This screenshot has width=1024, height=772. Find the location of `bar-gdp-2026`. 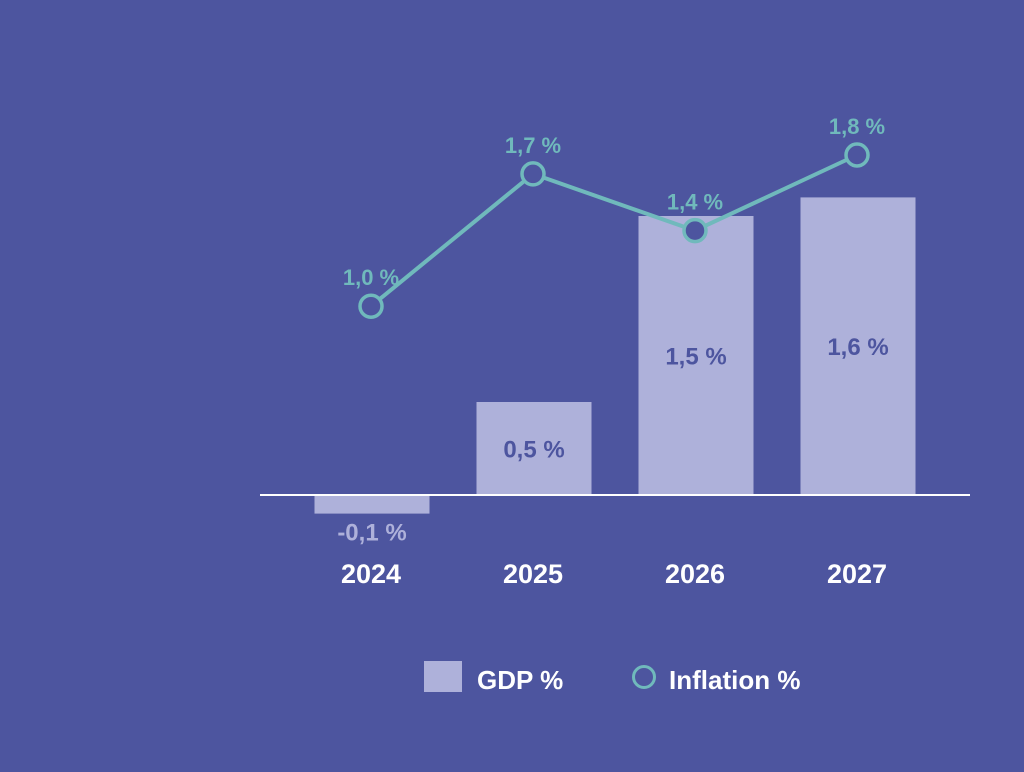

bar-gdp-2026 is located at coordinates (696, 355).